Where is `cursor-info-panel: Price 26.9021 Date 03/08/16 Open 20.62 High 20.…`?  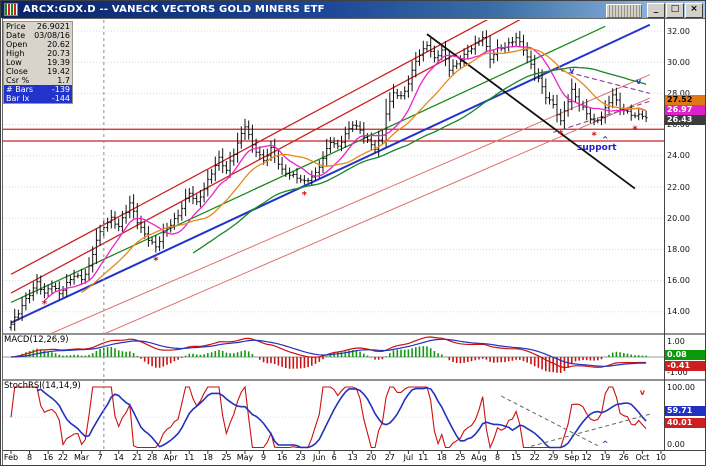 cursor-info-panel: Price 26.9021 Date 03/08/16 Open 20.62 High 20.… is located at coordinates (38, 62).